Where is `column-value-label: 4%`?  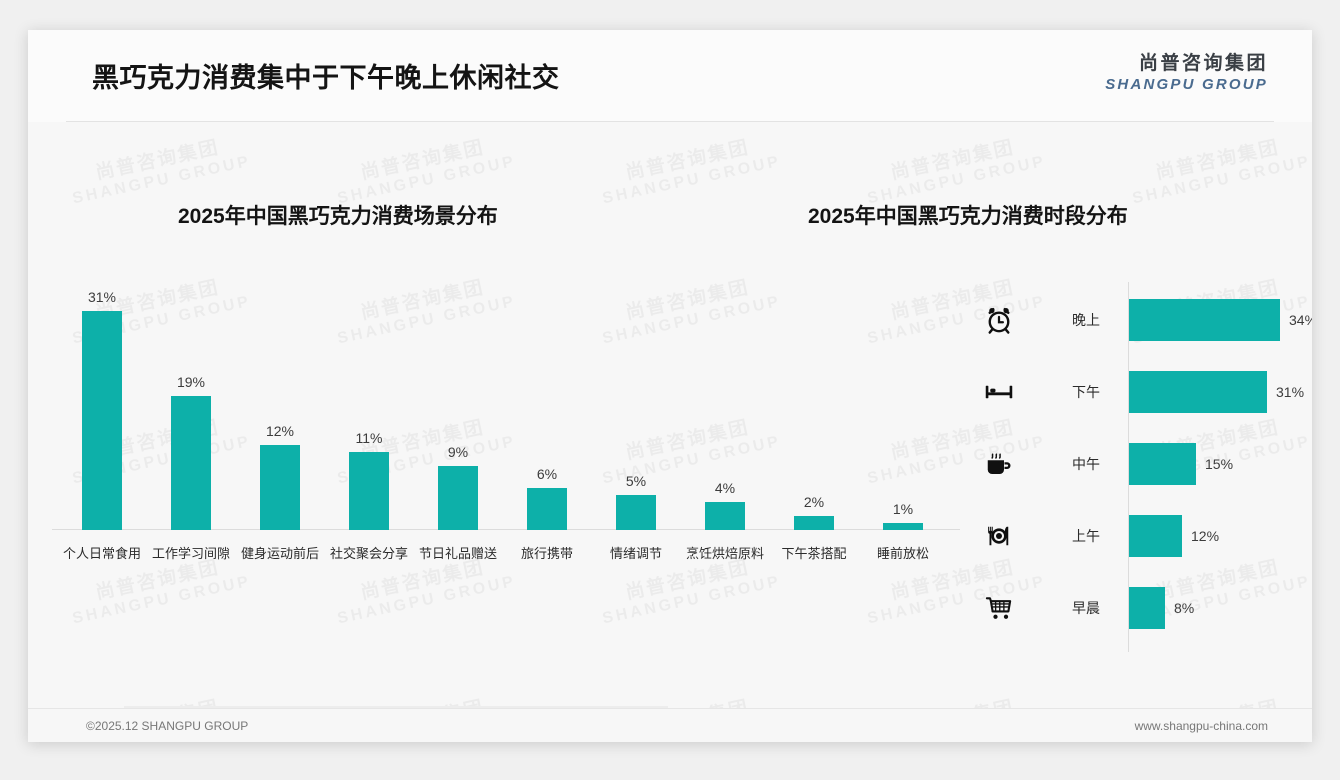 column-value-label: 4% is located at coordinates (725, 488).